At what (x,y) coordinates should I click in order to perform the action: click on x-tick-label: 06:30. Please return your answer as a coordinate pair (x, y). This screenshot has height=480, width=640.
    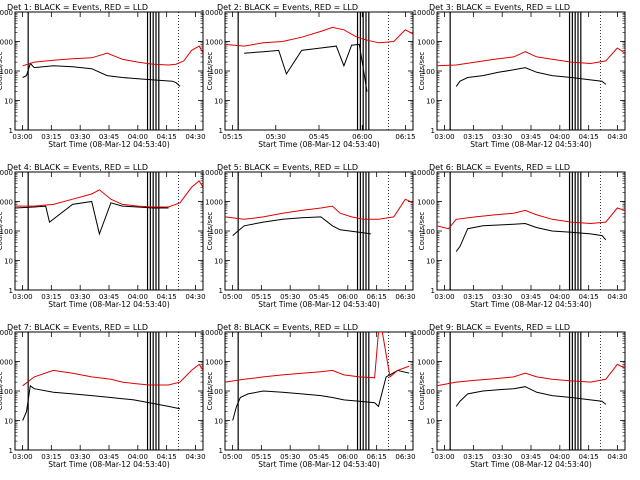
    Looking at the image, I should click on (405, 297).